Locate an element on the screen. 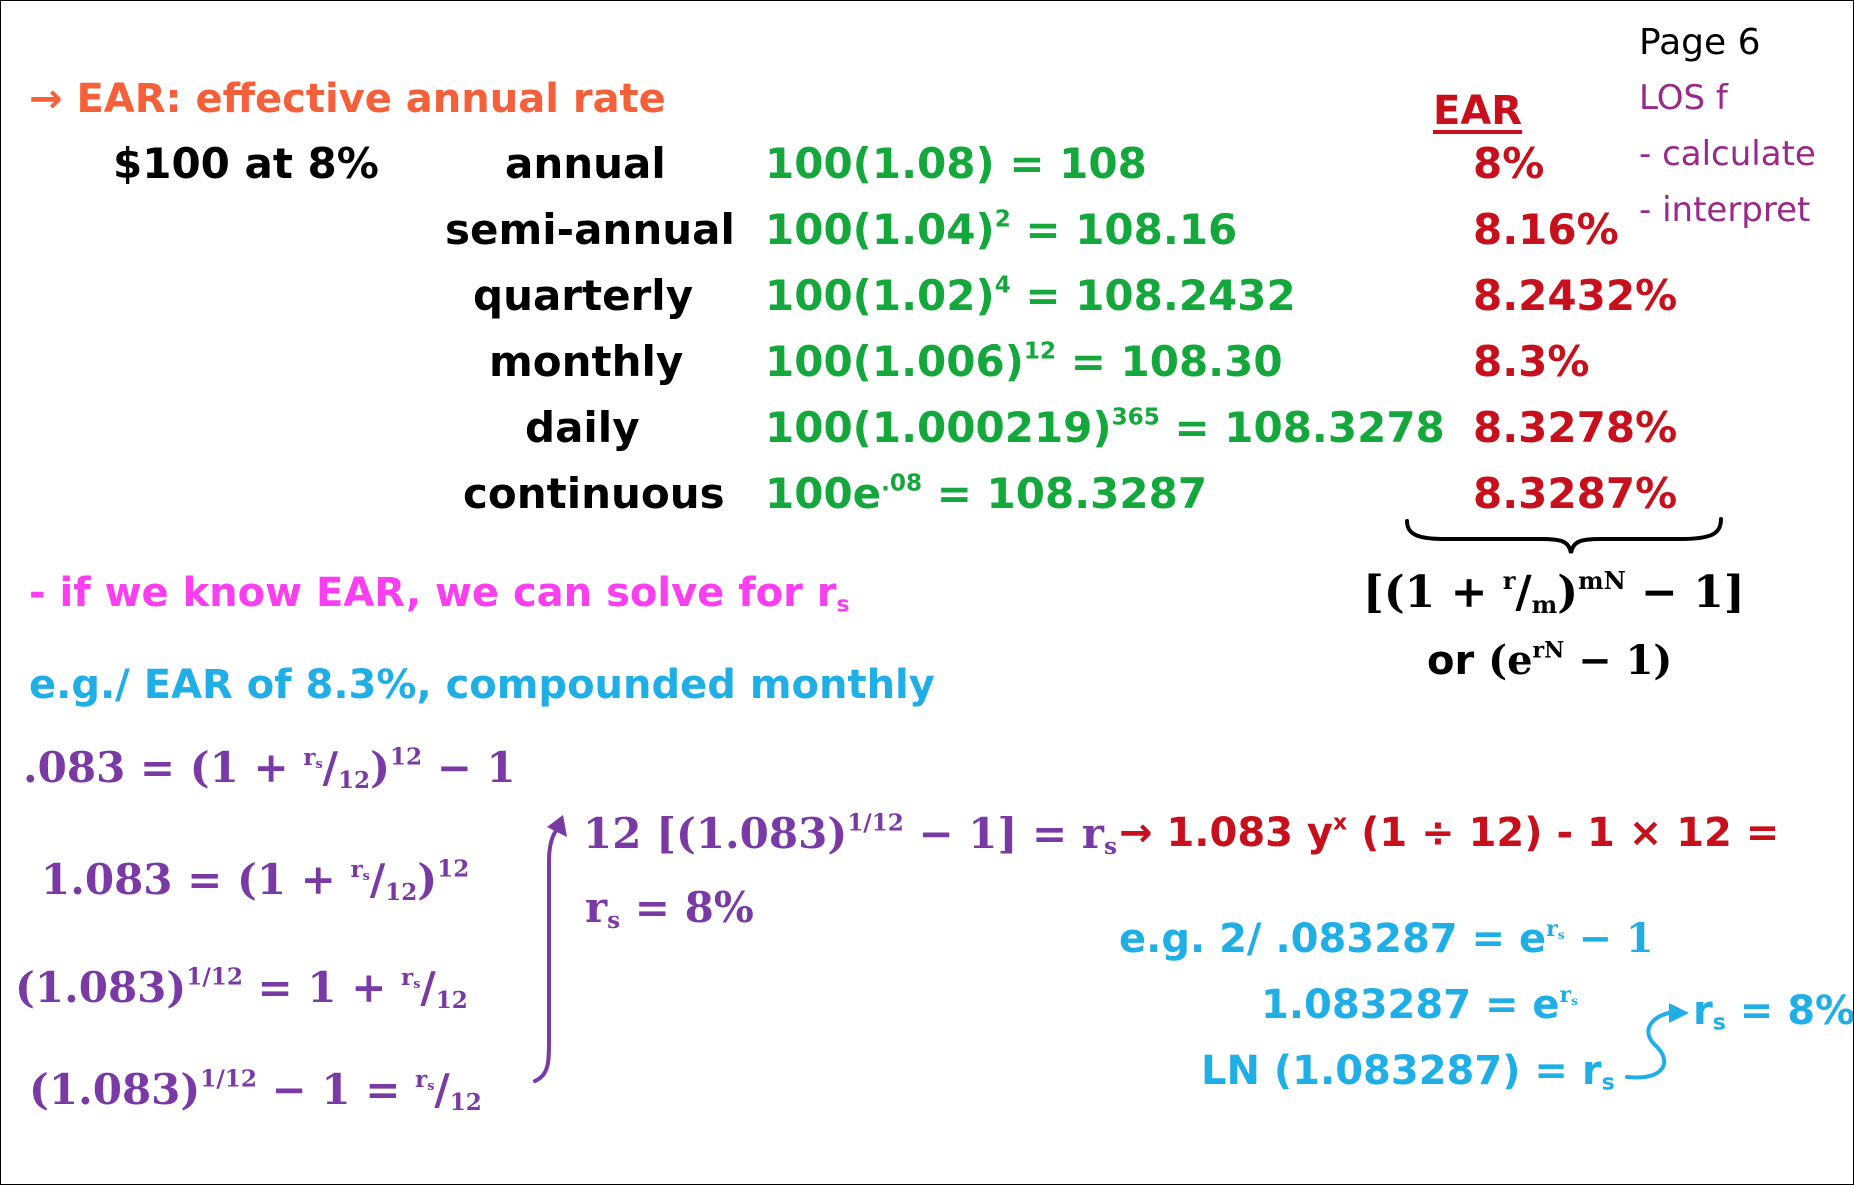 This screenshot has height=1185, width=1854. page-label: Page 6 is located at coordinates (1700, 42).